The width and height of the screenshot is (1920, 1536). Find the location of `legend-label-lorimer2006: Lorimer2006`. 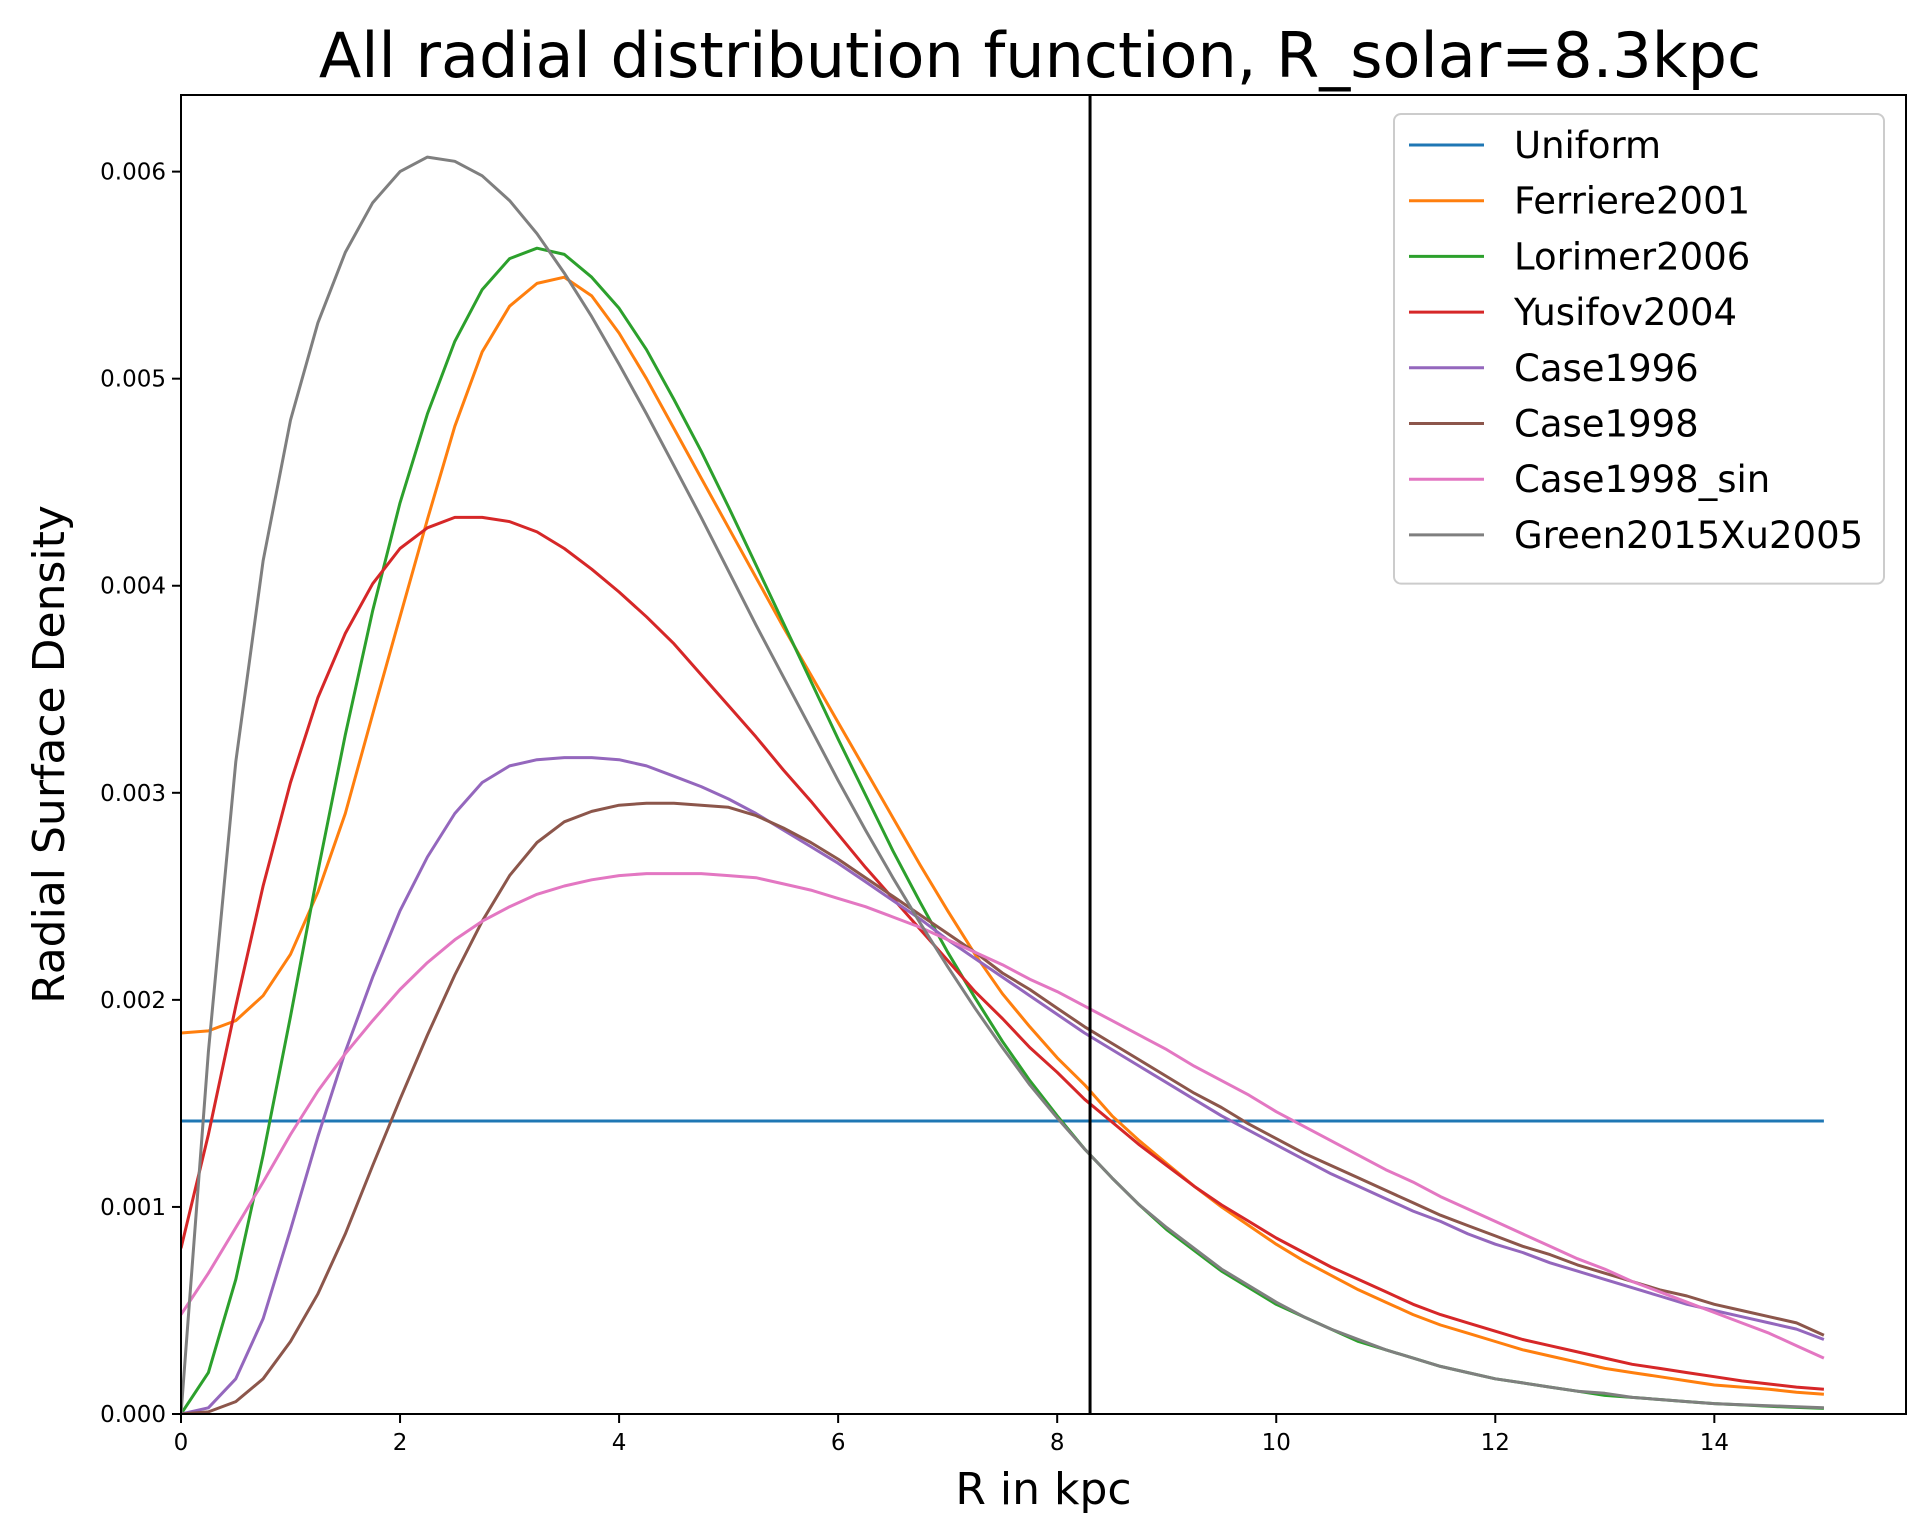

legend-label-lorimer2006: Lorimer2006 is located at coordinates (1632, 256).